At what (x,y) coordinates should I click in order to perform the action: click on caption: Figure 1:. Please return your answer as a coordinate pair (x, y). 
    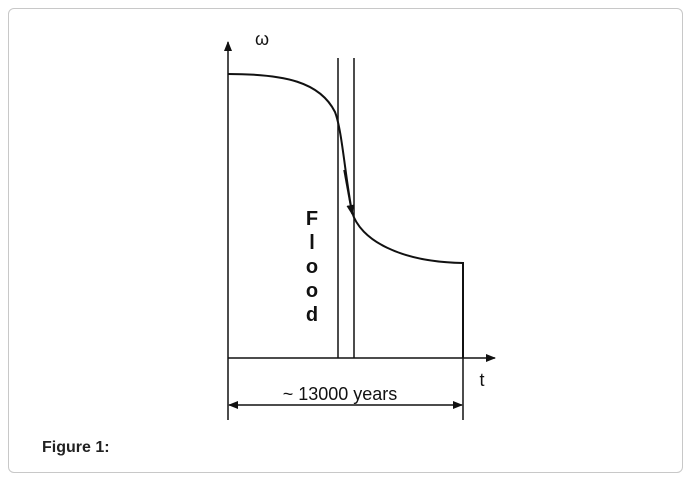
    Looking at the image, I should click on (76, 447).